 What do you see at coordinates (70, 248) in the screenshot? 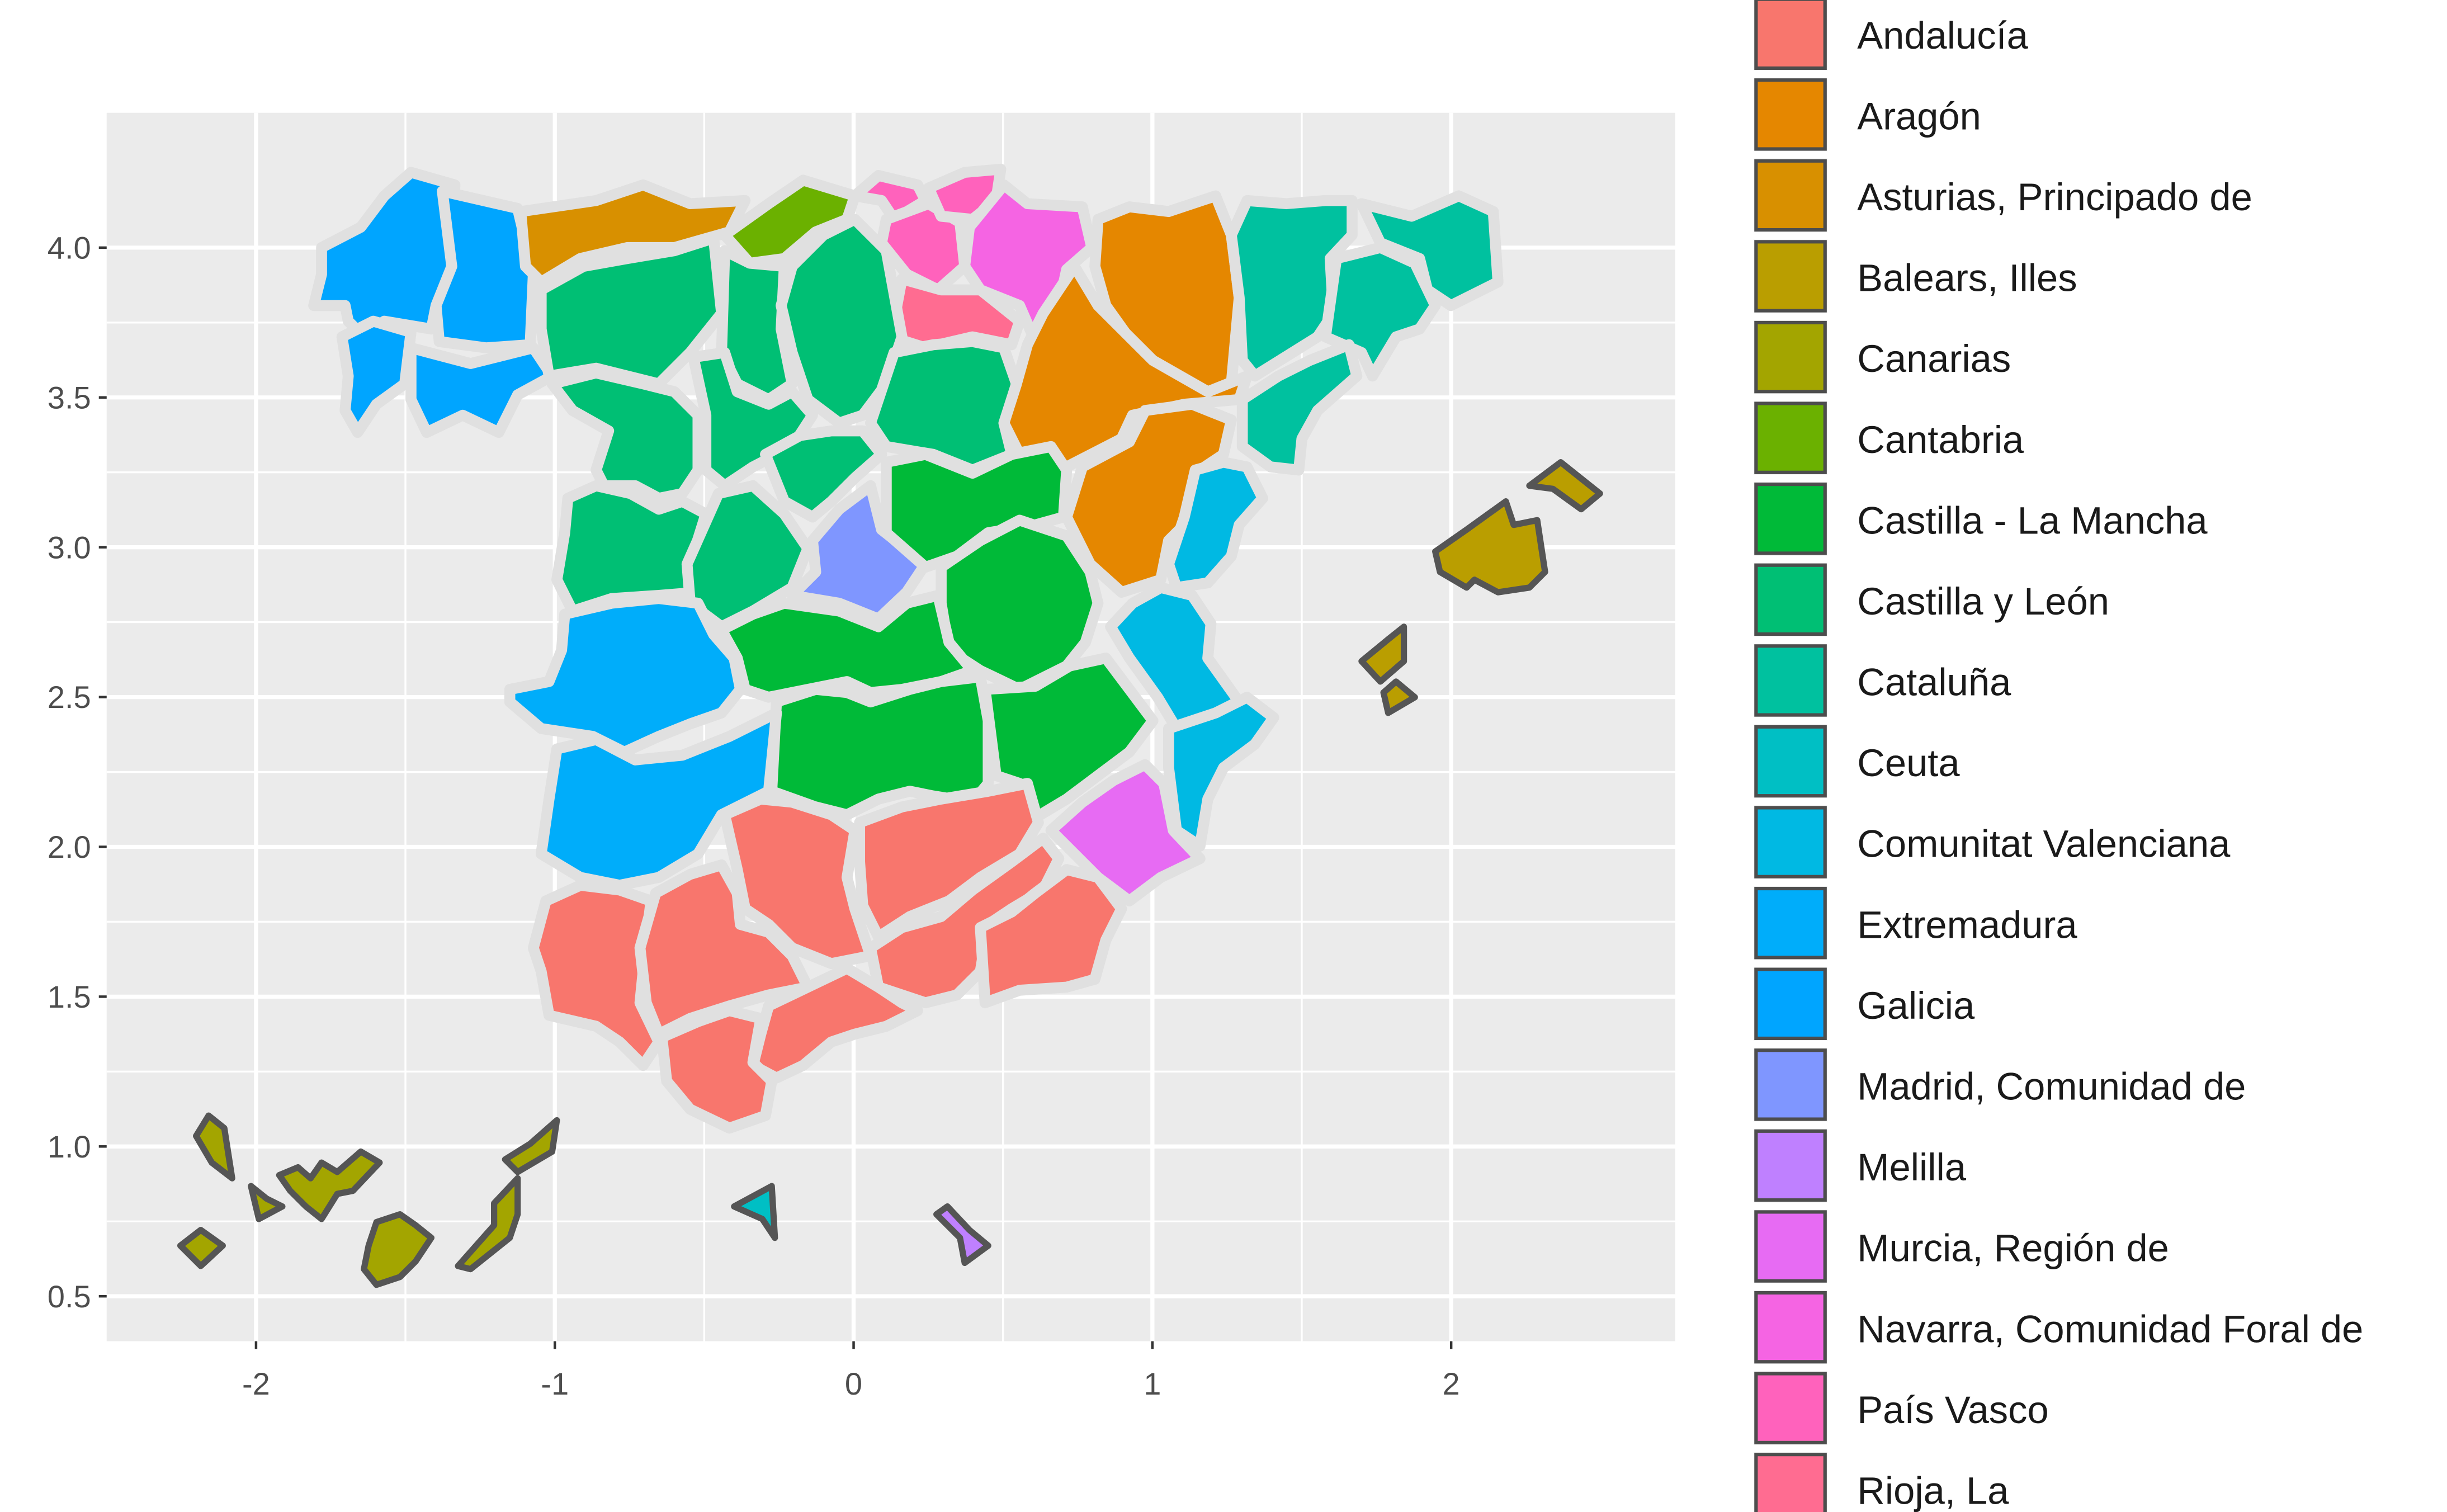
I see `y-tick-label: 4.0` at bounding box center [70, 248].